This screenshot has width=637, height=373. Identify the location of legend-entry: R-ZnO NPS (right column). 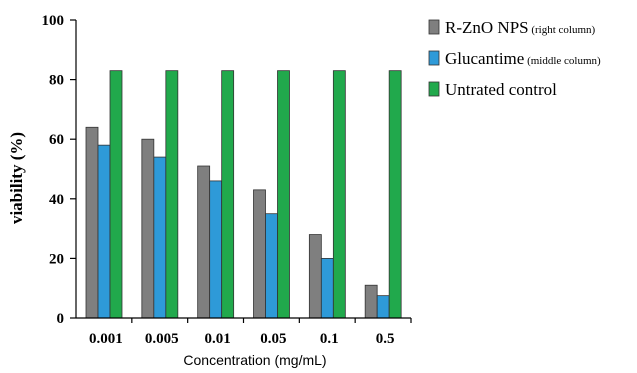
(520, 27).